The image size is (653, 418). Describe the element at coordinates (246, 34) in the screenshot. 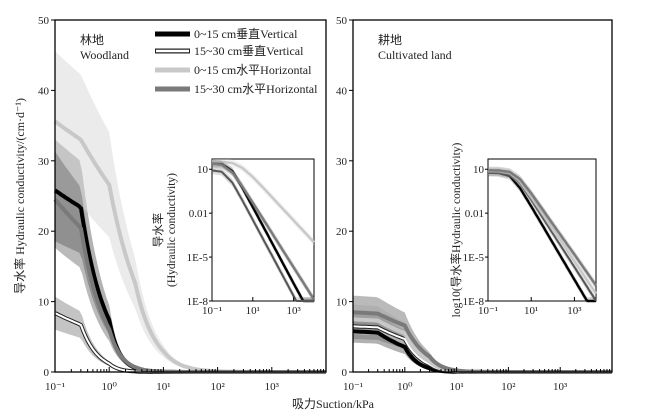

I see `legend-label: 0~15 cm垂直Vertical` at that location.